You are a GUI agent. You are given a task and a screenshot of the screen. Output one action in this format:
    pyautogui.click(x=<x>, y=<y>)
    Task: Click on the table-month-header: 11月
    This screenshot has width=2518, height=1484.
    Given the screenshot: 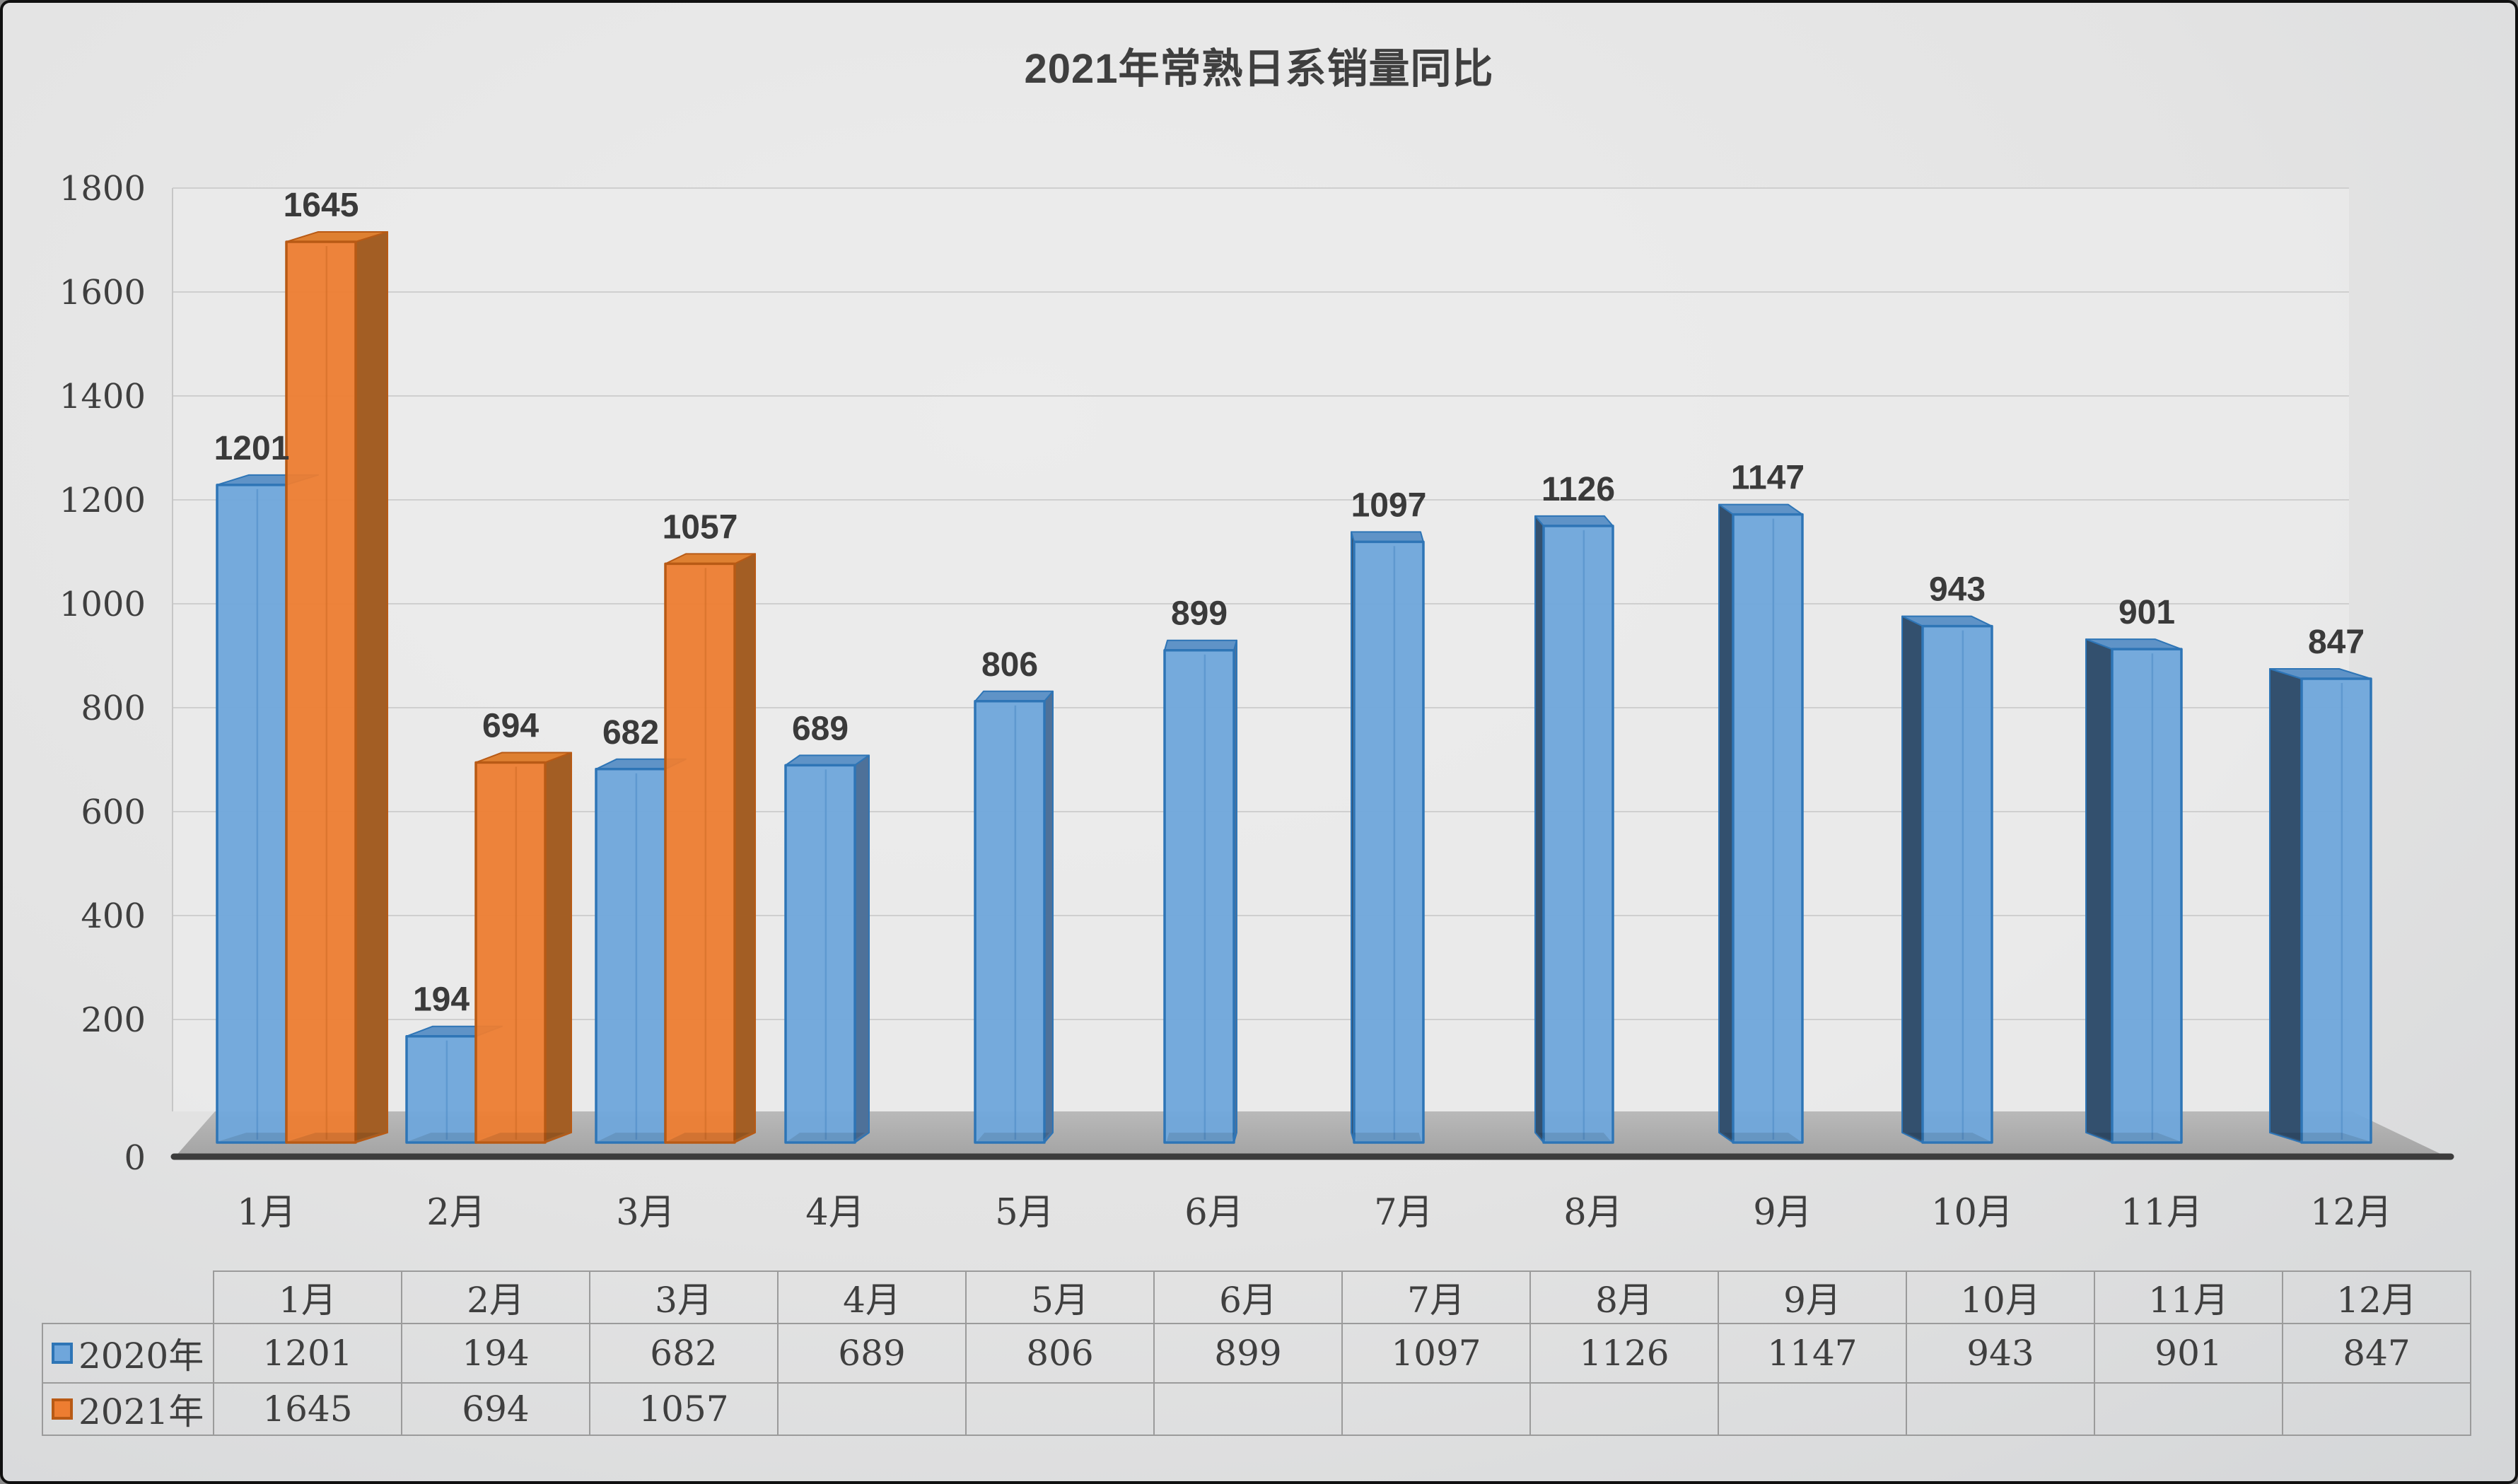 What is the action you would take?
    pyautogui.click(x=2188, y=1297)
    